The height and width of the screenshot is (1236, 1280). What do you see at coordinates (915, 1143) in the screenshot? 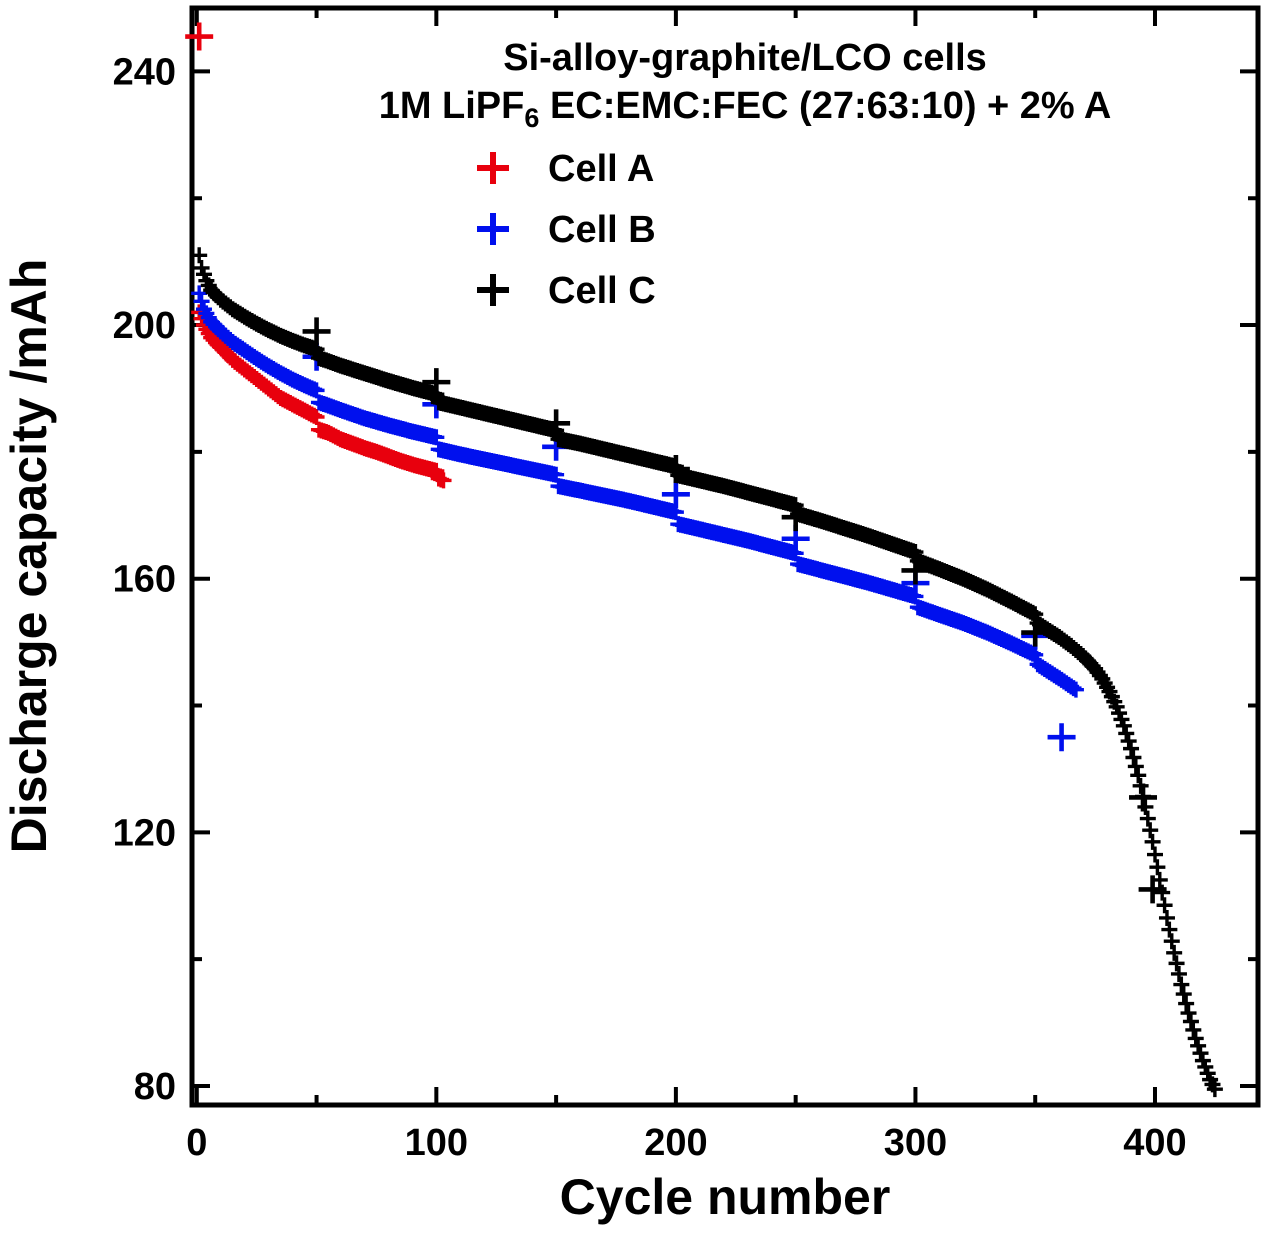
I see `svg-text: 300` at bounding box center [915, 1143].